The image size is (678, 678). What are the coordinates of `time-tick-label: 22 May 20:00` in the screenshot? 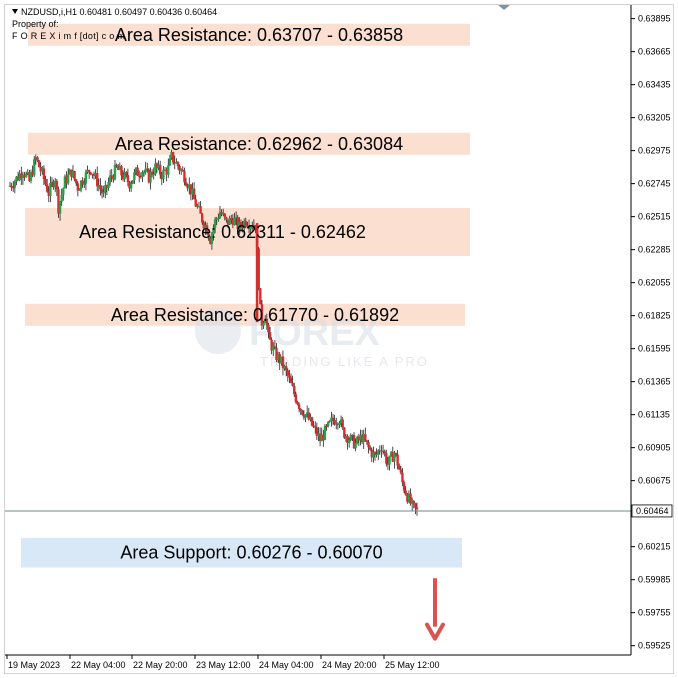 It's located at (160, 665).